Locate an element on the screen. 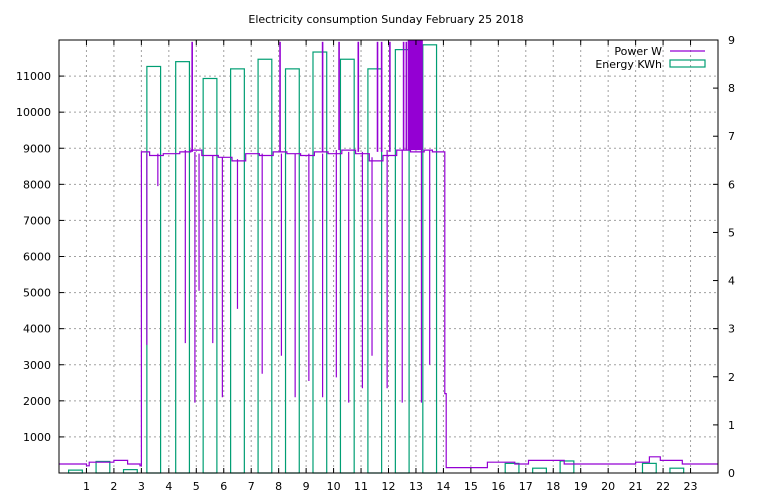  x-tick-label: 16 is located at coordinates (498, 486).